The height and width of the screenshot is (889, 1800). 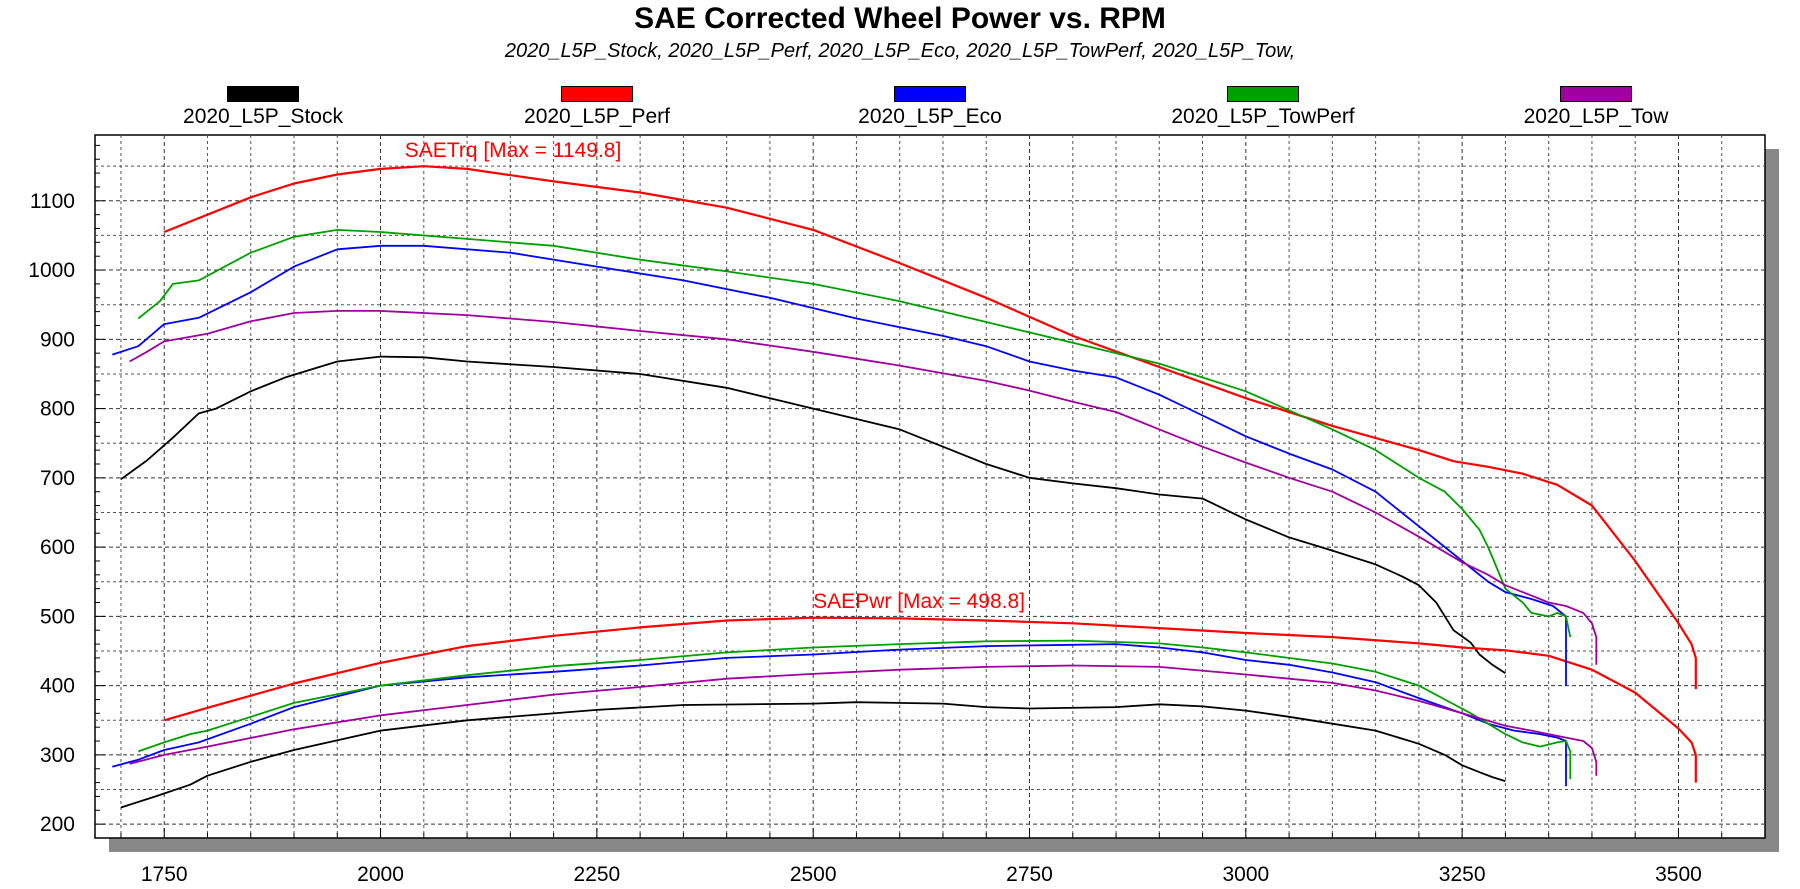 What do you see at coordinates (597, 94) in the screenshot?
I see `legend-swatch-perf` at bounding box center [597, 94].